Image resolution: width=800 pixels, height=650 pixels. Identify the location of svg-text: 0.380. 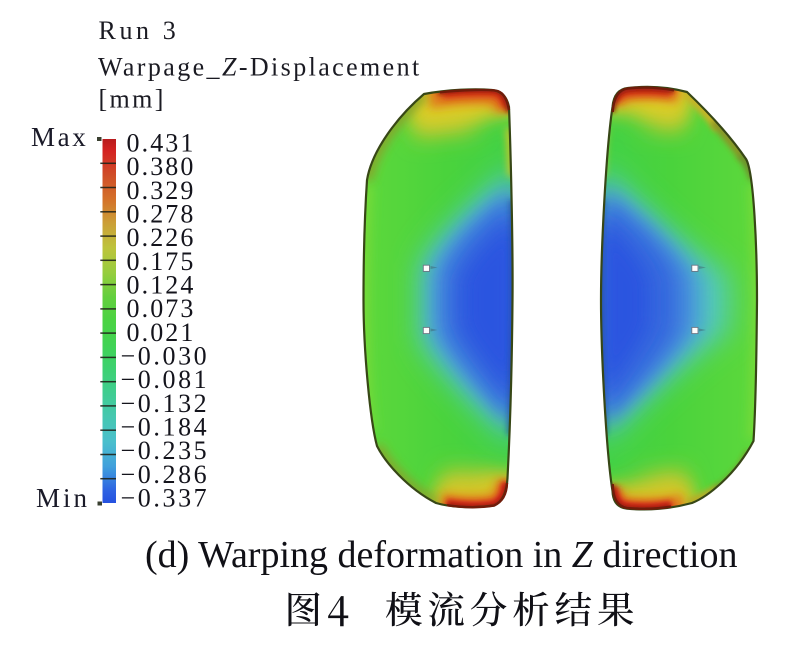
(161, 166).